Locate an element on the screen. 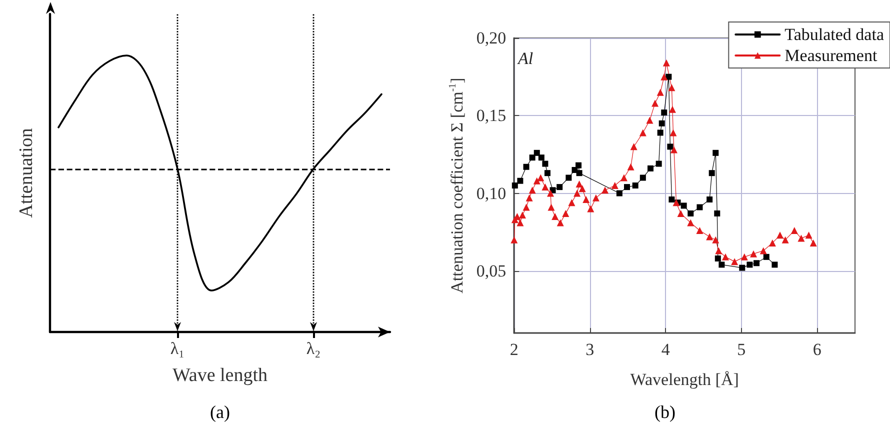 The height and width of the screenshot is (429, 890). y-tick-label: 0,10 is located at coordinates (491, 193).